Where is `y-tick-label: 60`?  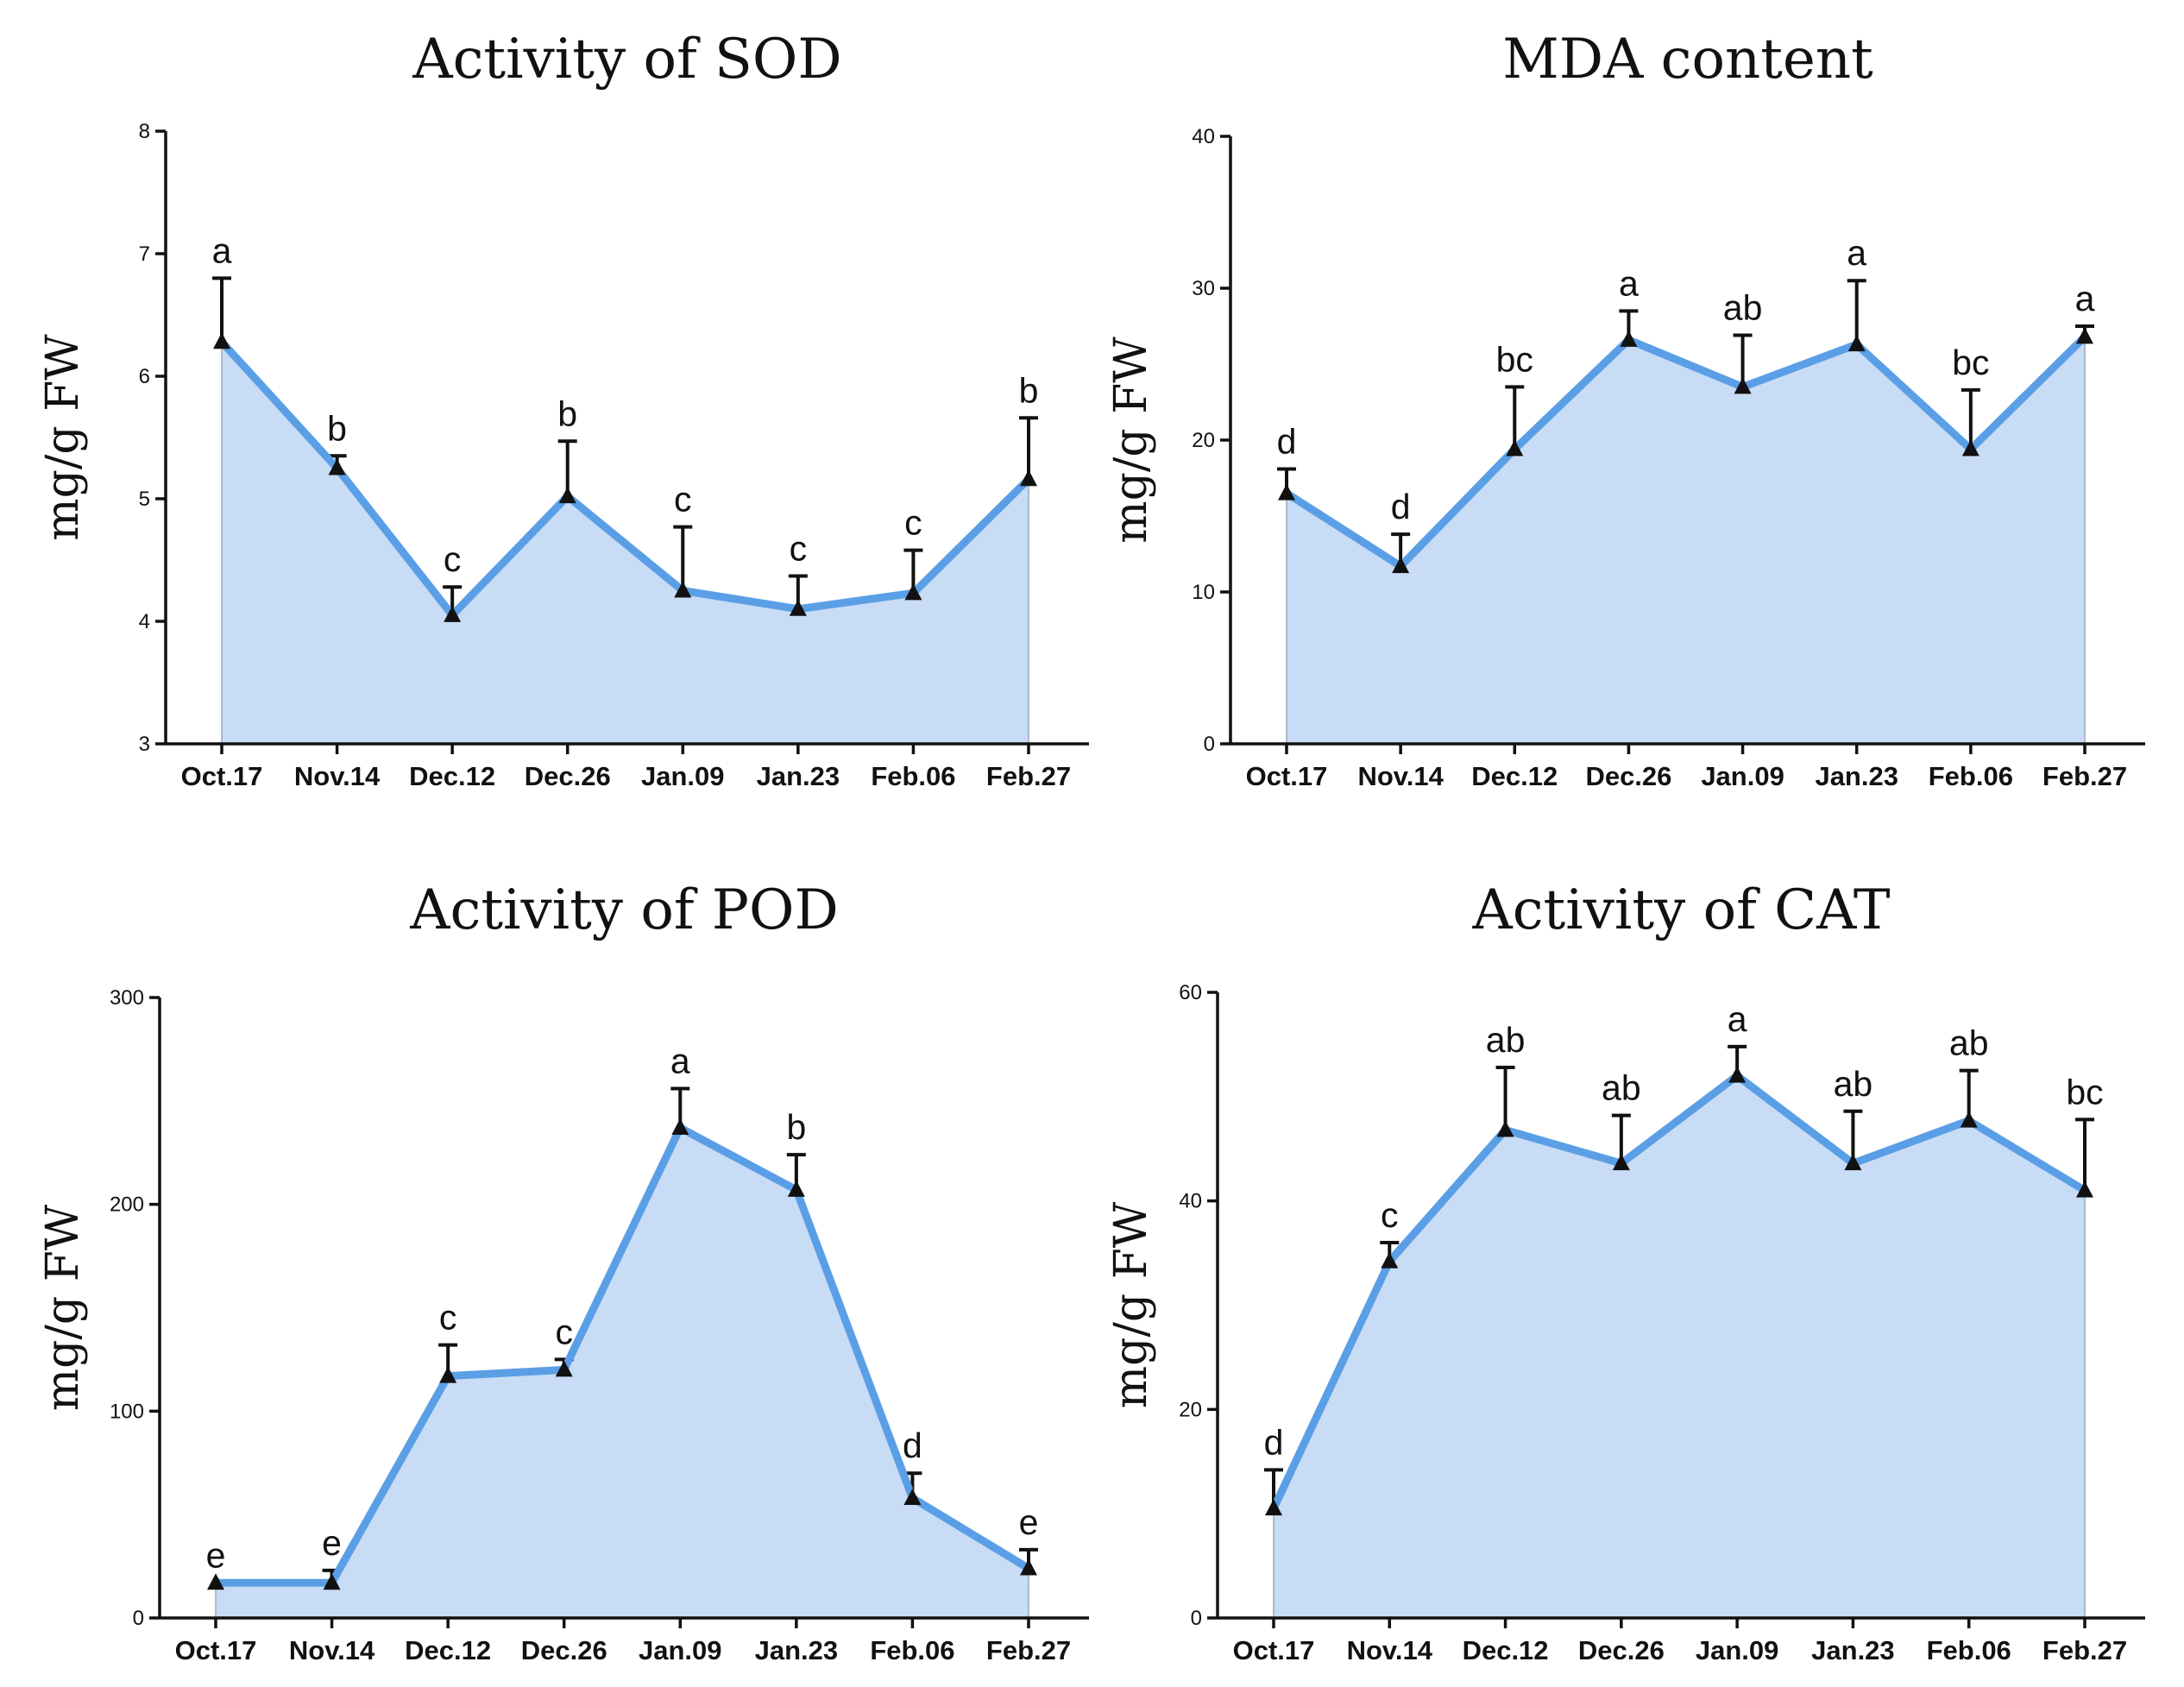
y-tick-label: 60 is located at coordinates (1191, 992).